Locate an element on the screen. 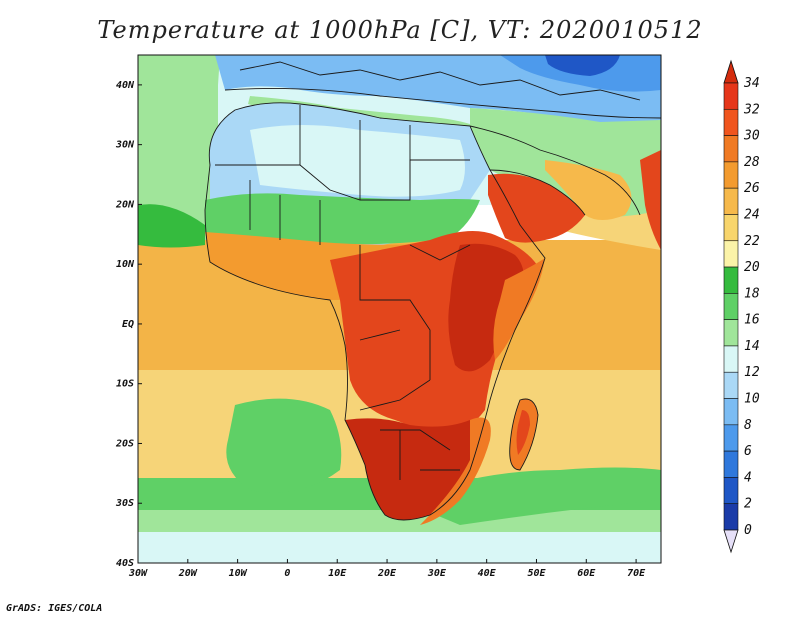 Image resolution: width=800 pixels, height=618 pixels. colorbar-label: 20 is located at coordinates (752, 267).